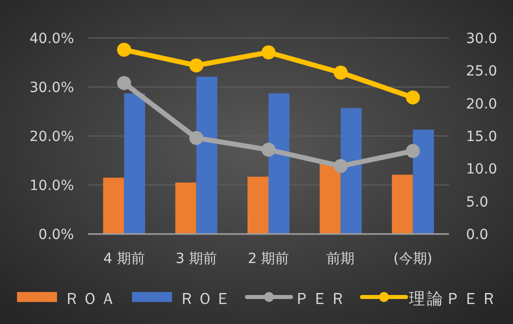  Describe the element at coordinates (269, 259) in the screenshot. I see `x-tick-label: 2 期前` at that location.